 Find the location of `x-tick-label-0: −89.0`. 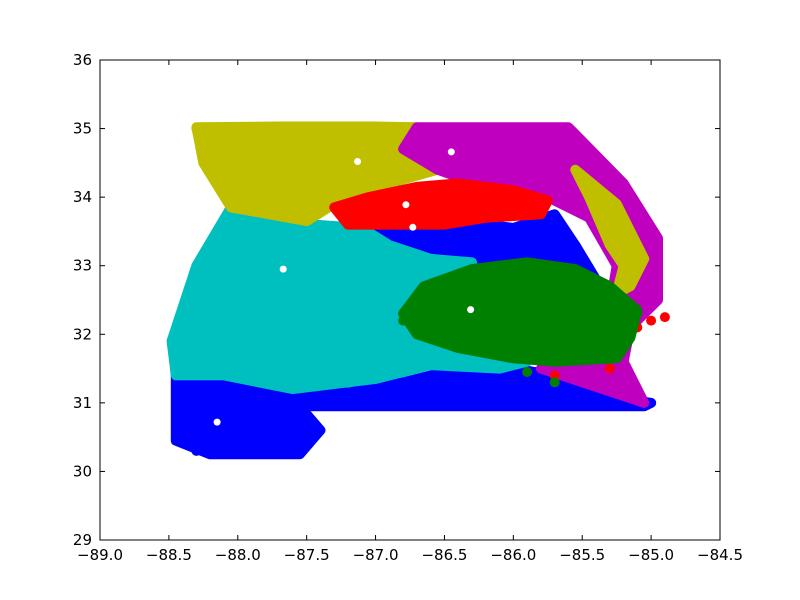

x-tick-label-0: −89.0 is located at coordinates (100, 555).